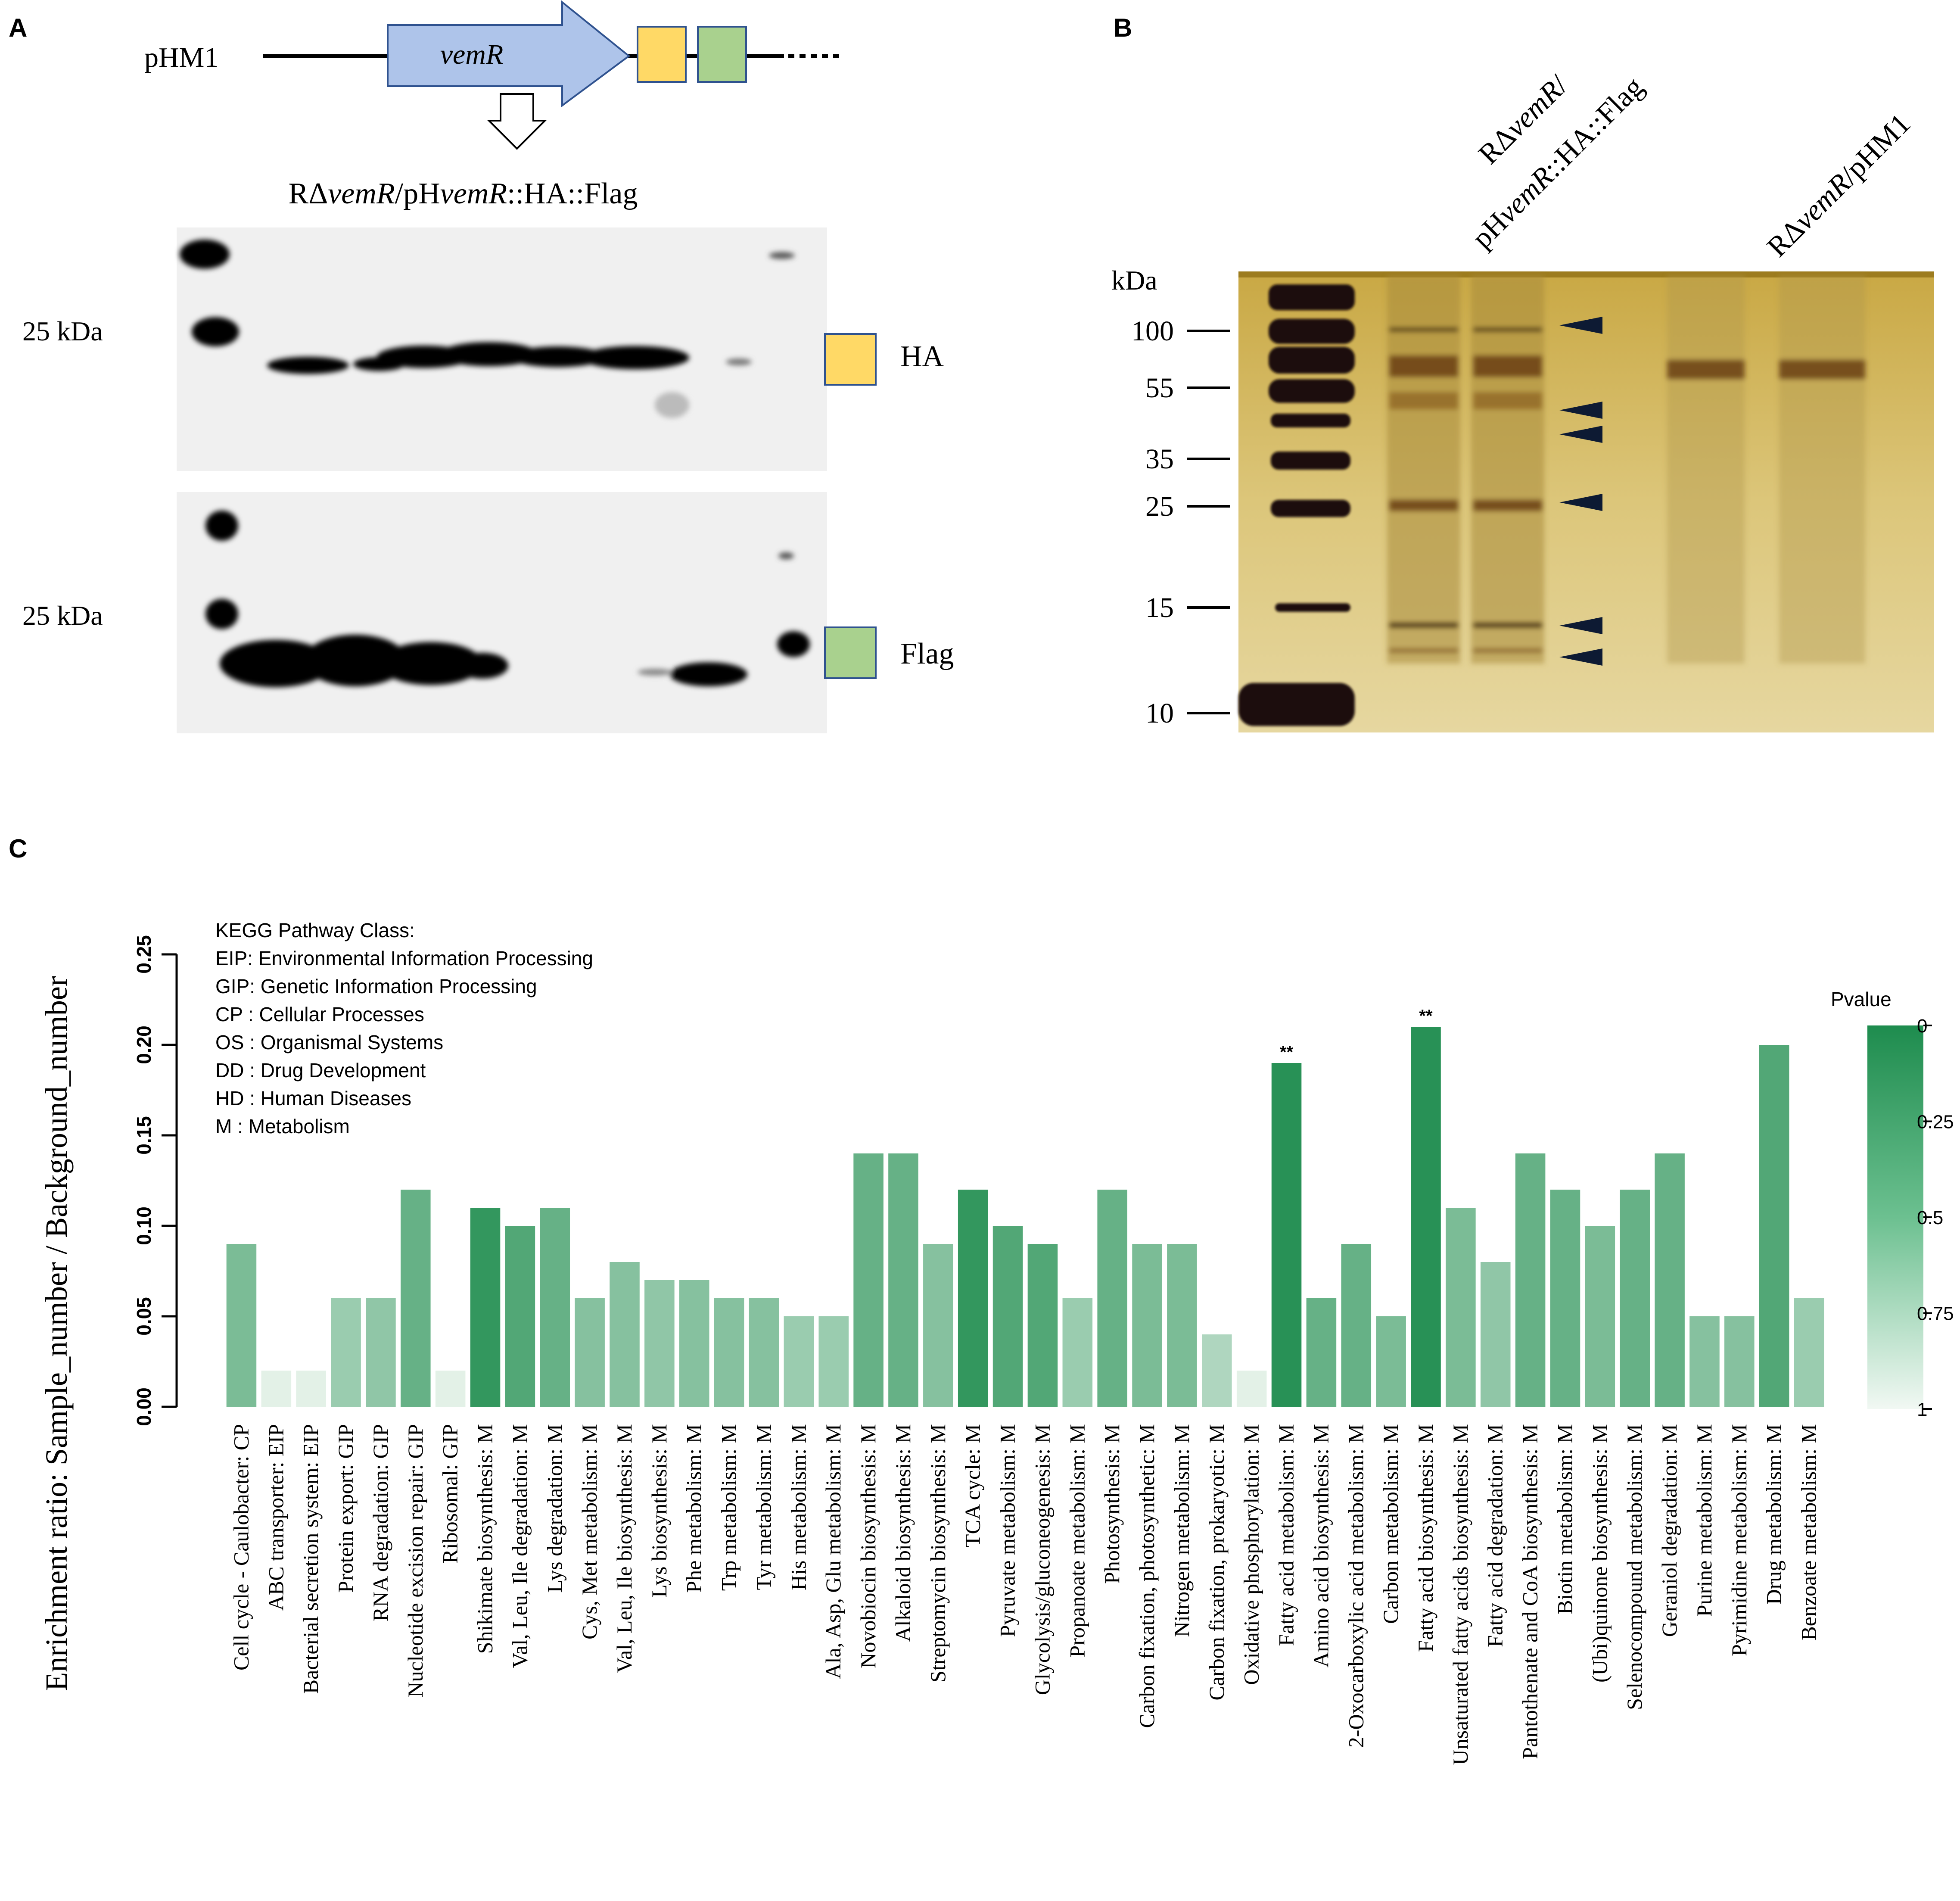  What do you see at coordinates (1391, 1524) in the screenshot?
I see `x-category-label: Carbon metabolism: M` at bounding box center [1391, 1524].